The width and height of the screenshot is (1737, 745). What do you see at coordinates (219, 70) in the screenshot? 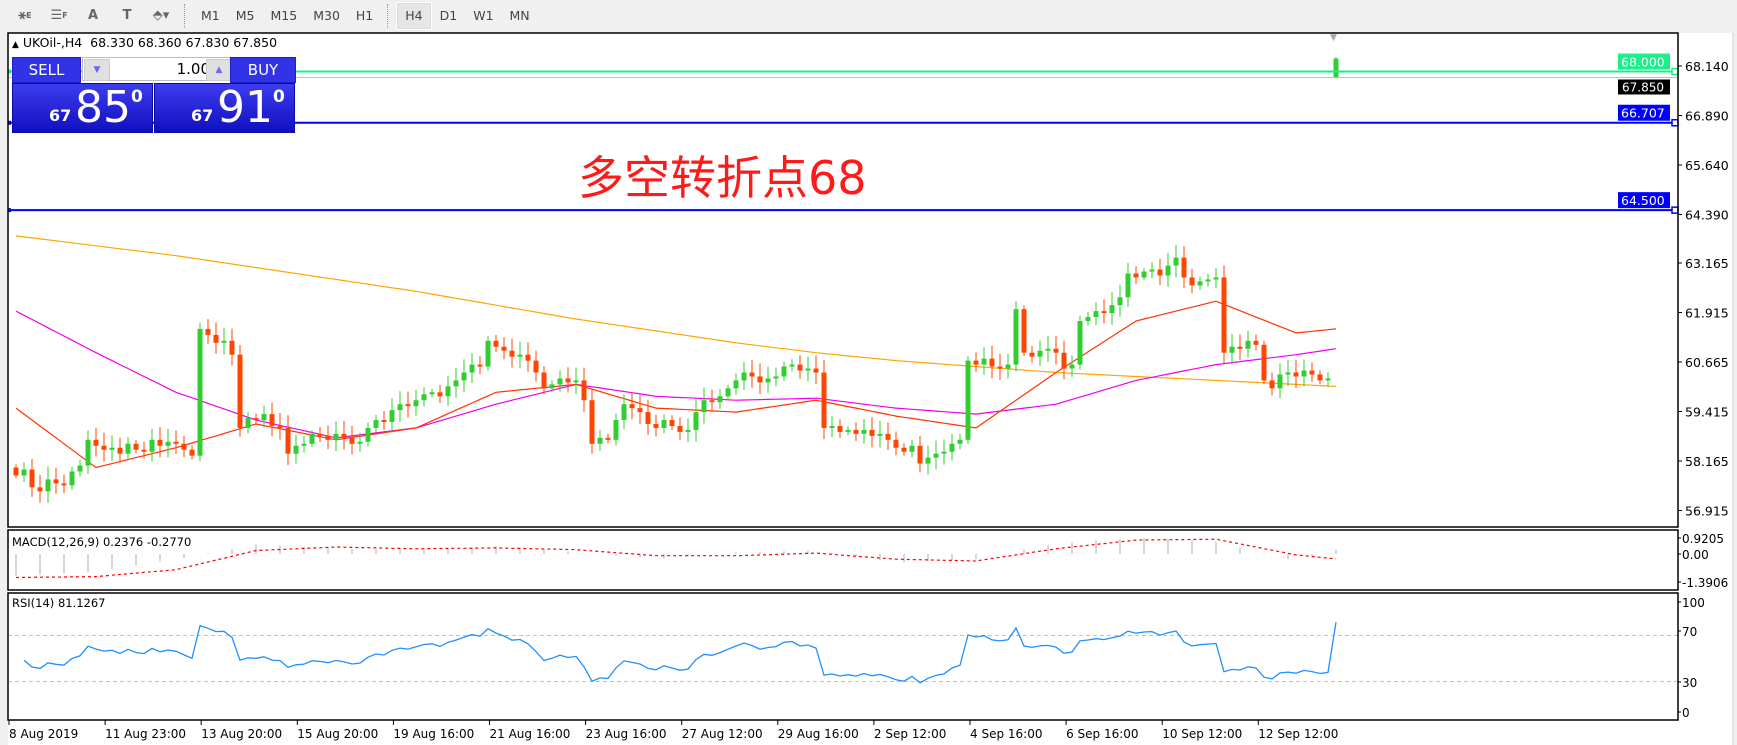
I see `lot-increase-button: ▲` at bounding box center [219, 70].